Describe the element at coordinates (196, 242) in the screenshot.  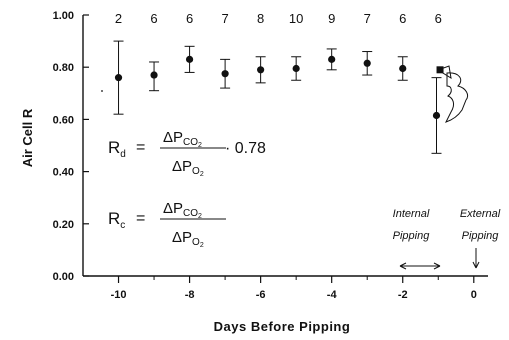
I see `rc-denominator-sub: O` at that location.